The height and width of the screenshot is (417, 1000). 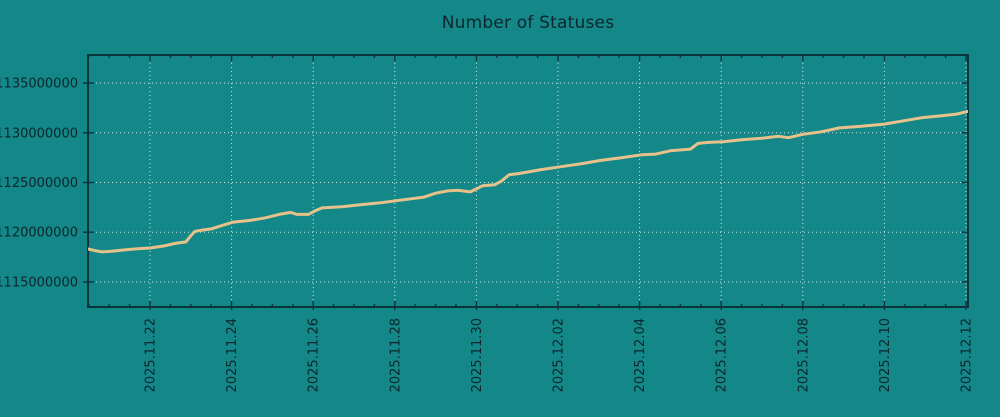 What do you see at coordinates (39, 133) in the screenshot?
I see `y-tick-label: 1130000000` at bounding box center [39, 133].